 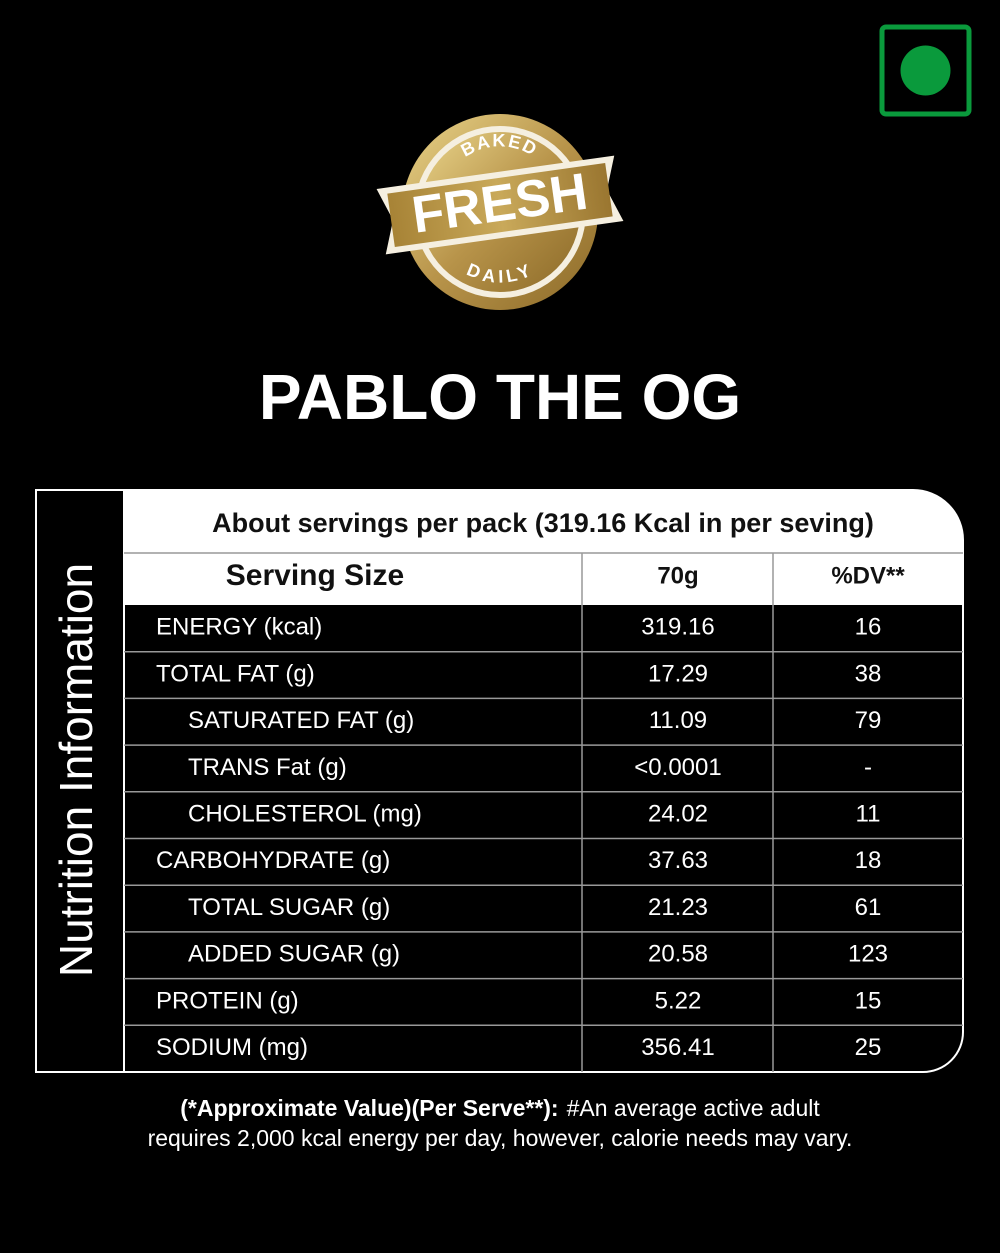 I want to click on nutrient-amount: <0.0001, so click(x=677, y=767).